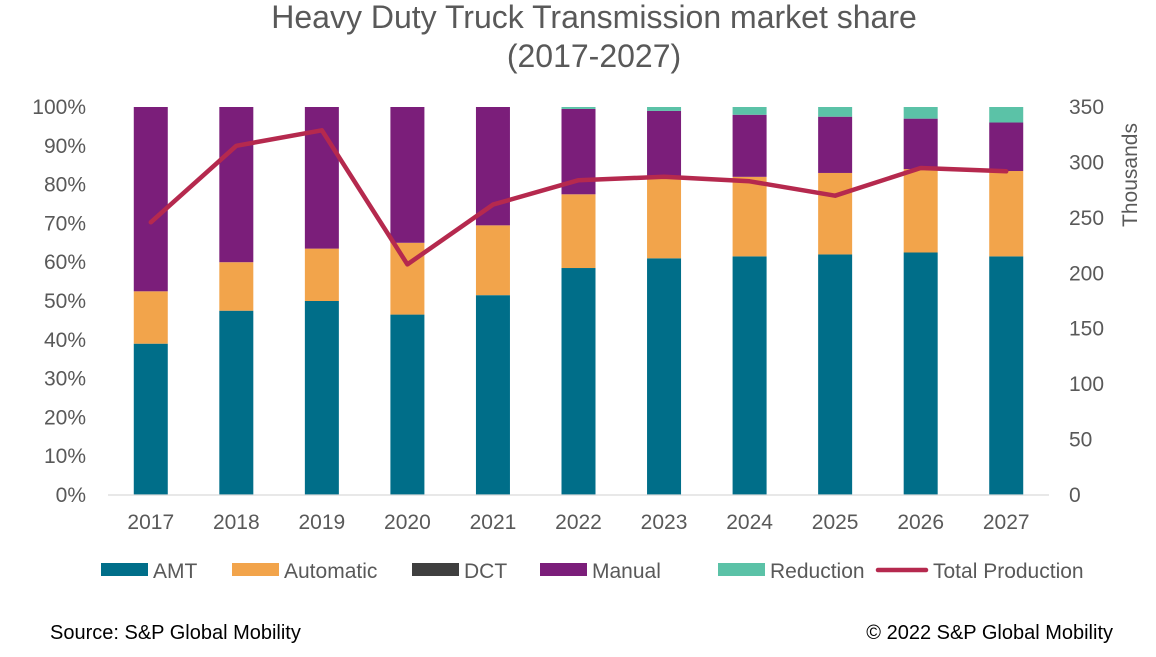  Describe the element at coordinates (407, 522) in the screenshot. I see `x-tick-label: 2020` at that location.